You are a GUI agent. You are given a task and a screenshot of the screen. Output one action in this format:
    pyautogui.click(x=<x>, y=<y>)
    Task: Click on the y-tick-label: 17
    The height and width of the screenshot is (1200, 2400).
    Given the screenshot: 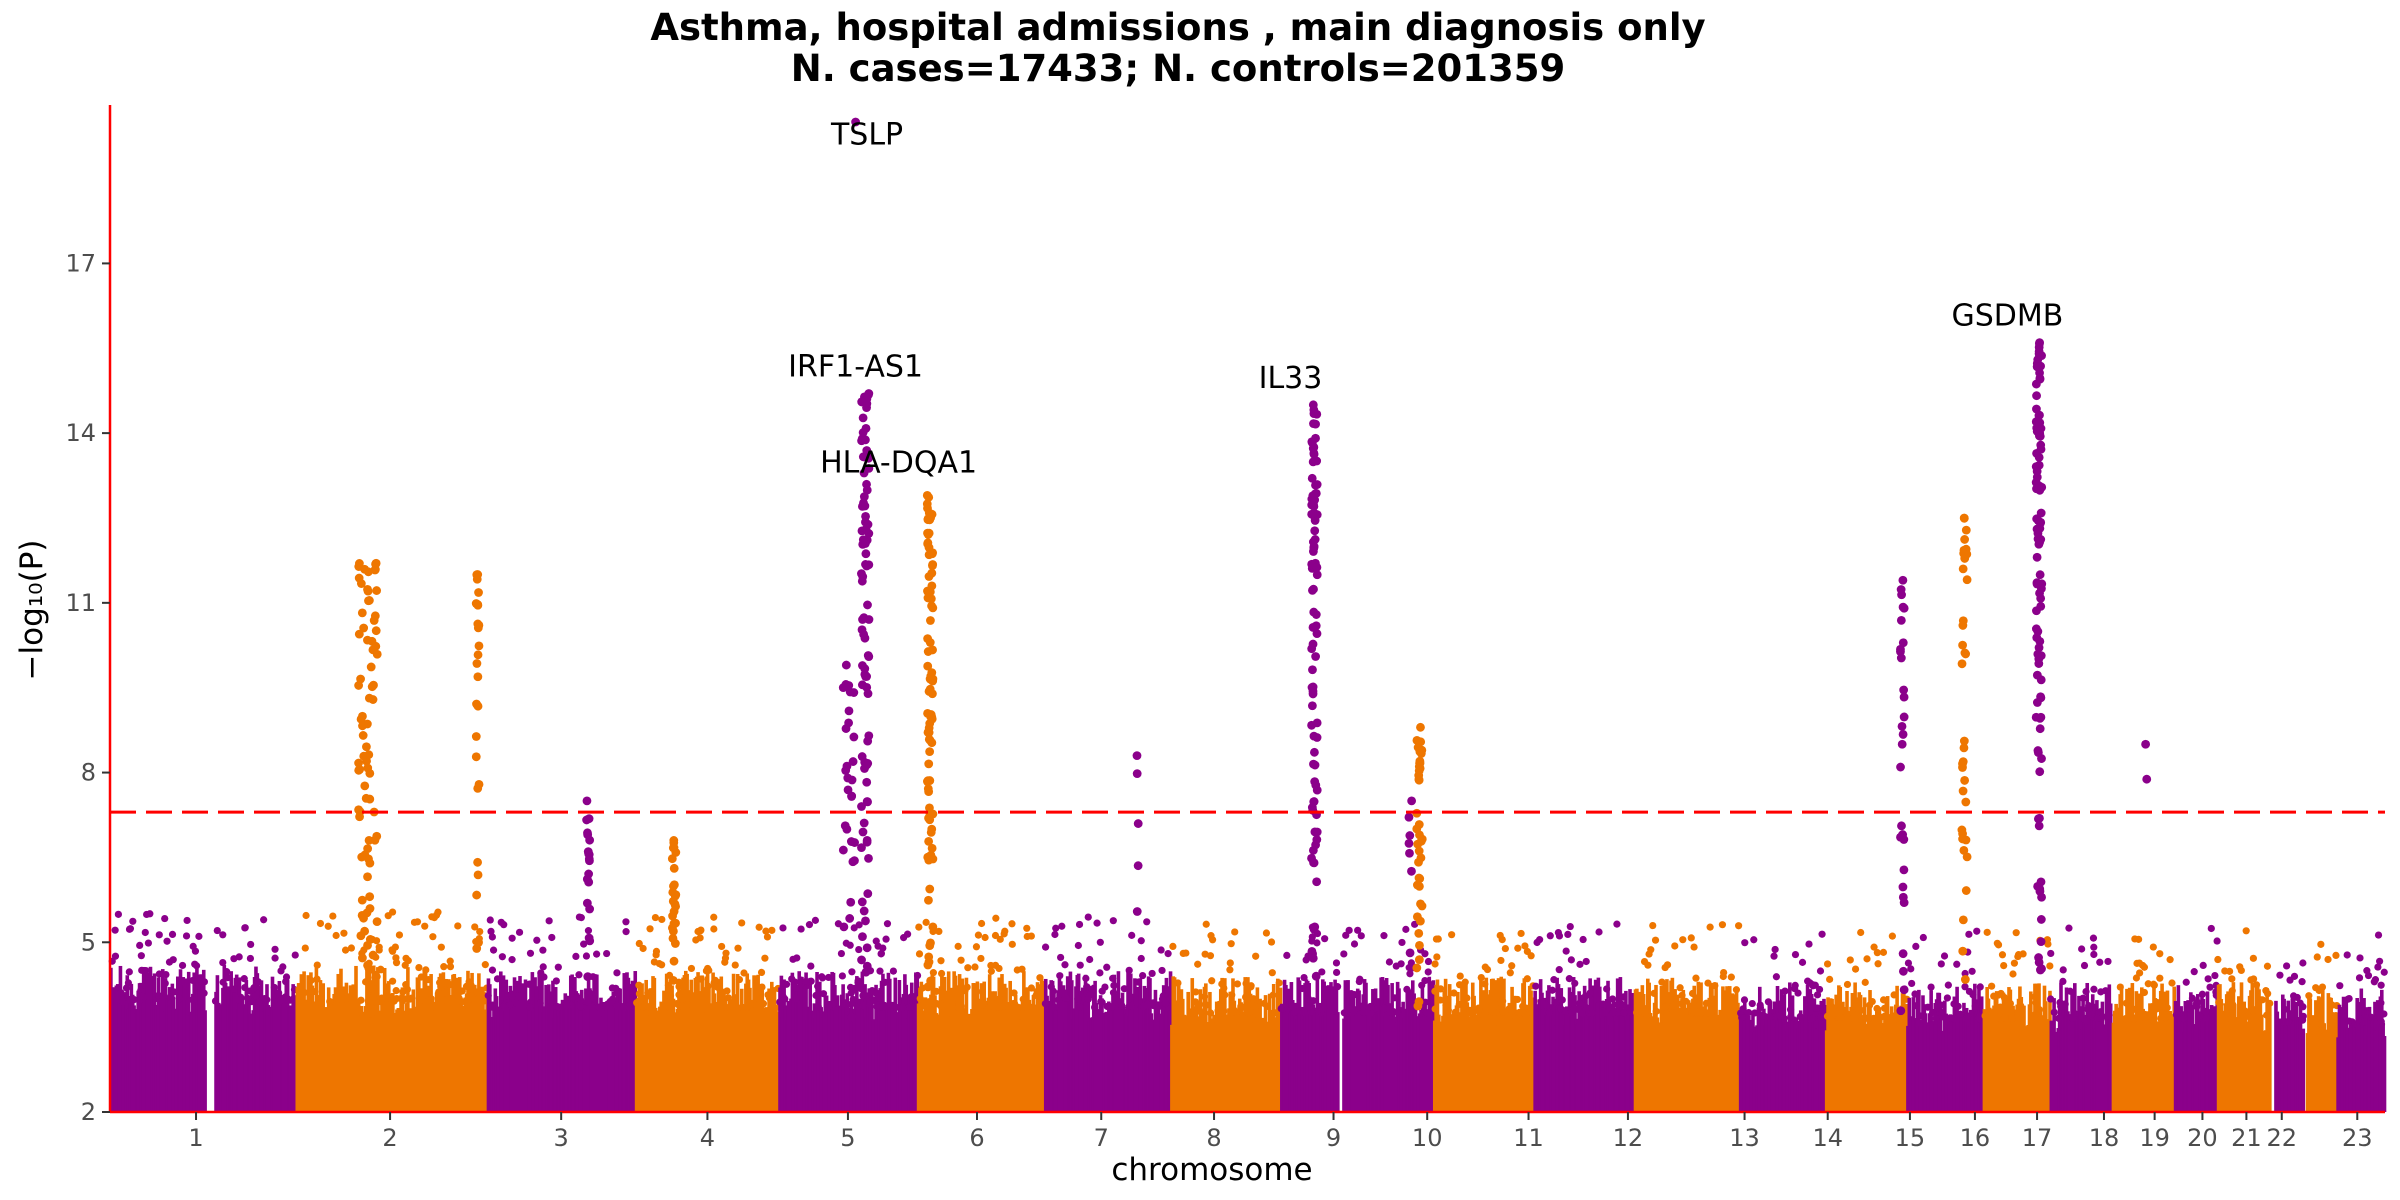 What is the action you would take?
    pyautogui.click(x=80, y=263)
    